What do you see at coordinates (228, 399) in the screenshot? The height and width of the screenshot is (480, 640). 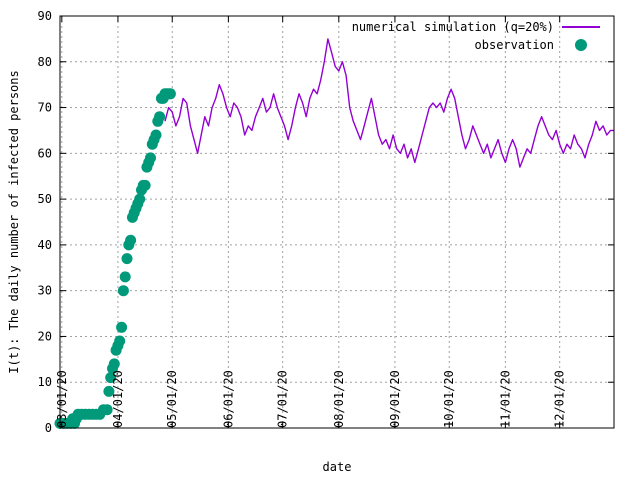 I see `x-tick-label: 06/01/20` at bounding box center [228, 399].